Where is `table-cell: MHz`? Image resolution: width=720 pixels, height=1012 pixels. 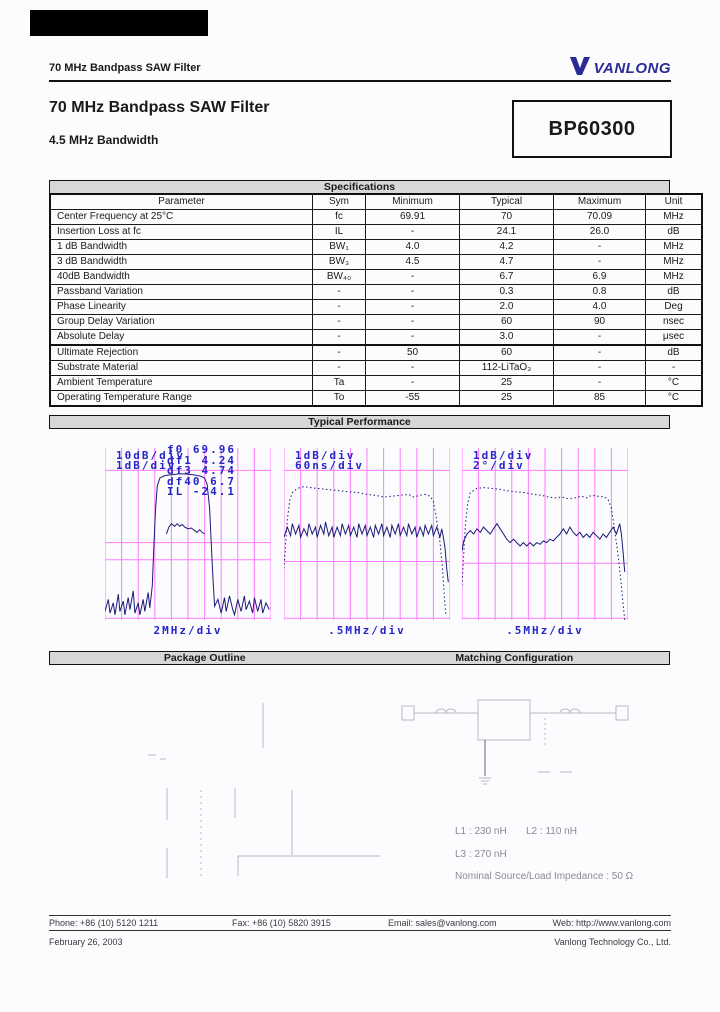 table-cell: MHz is located at coordinates (674, 217).